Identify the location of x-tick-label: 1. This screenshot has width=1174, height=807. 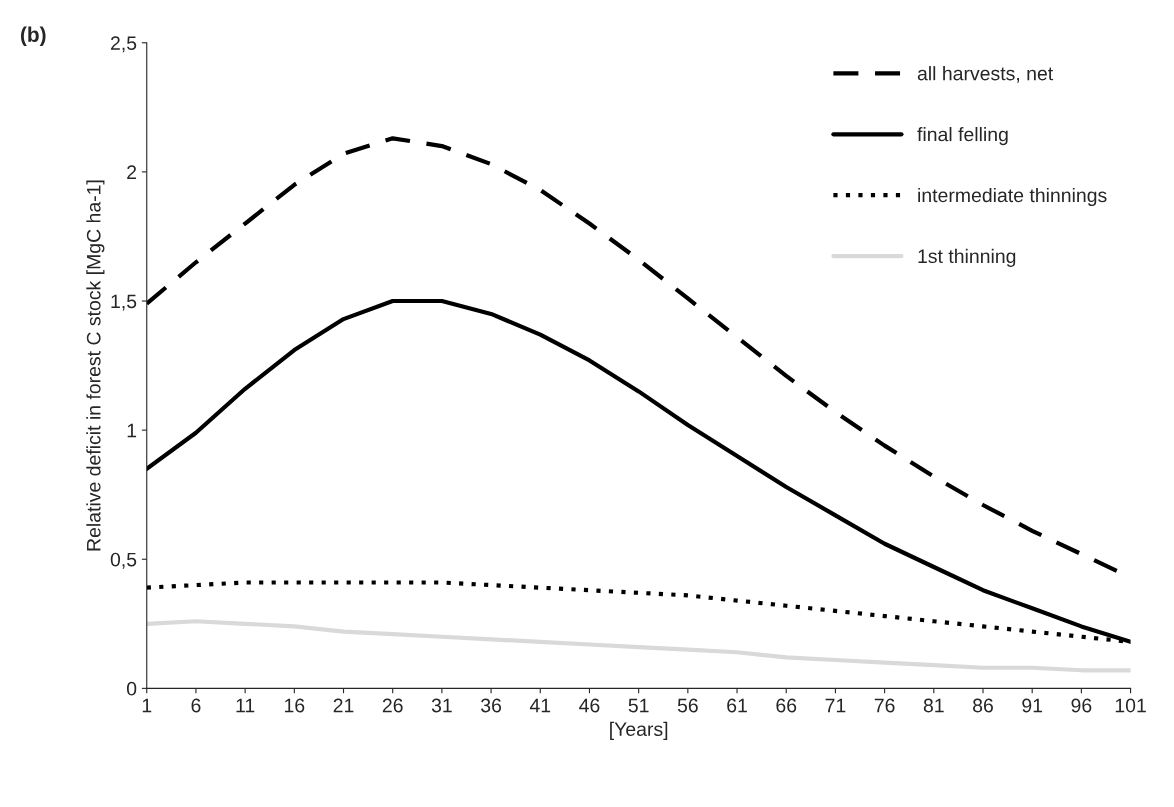
(147, 705).